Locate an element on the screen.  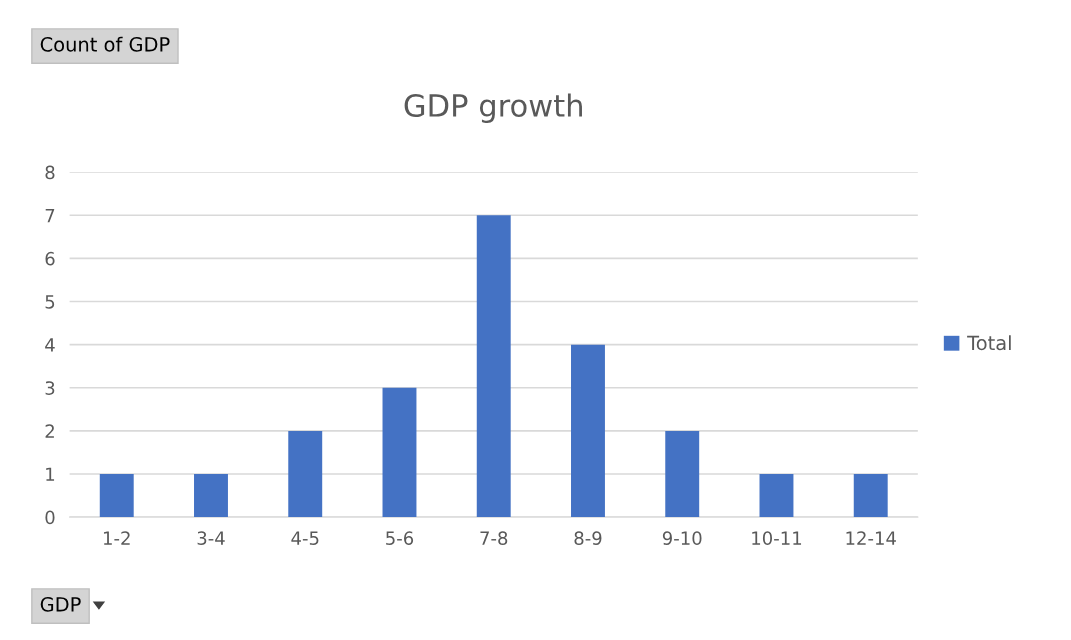
x-tick-label: 9-10 is located at coordinates (682, 538).